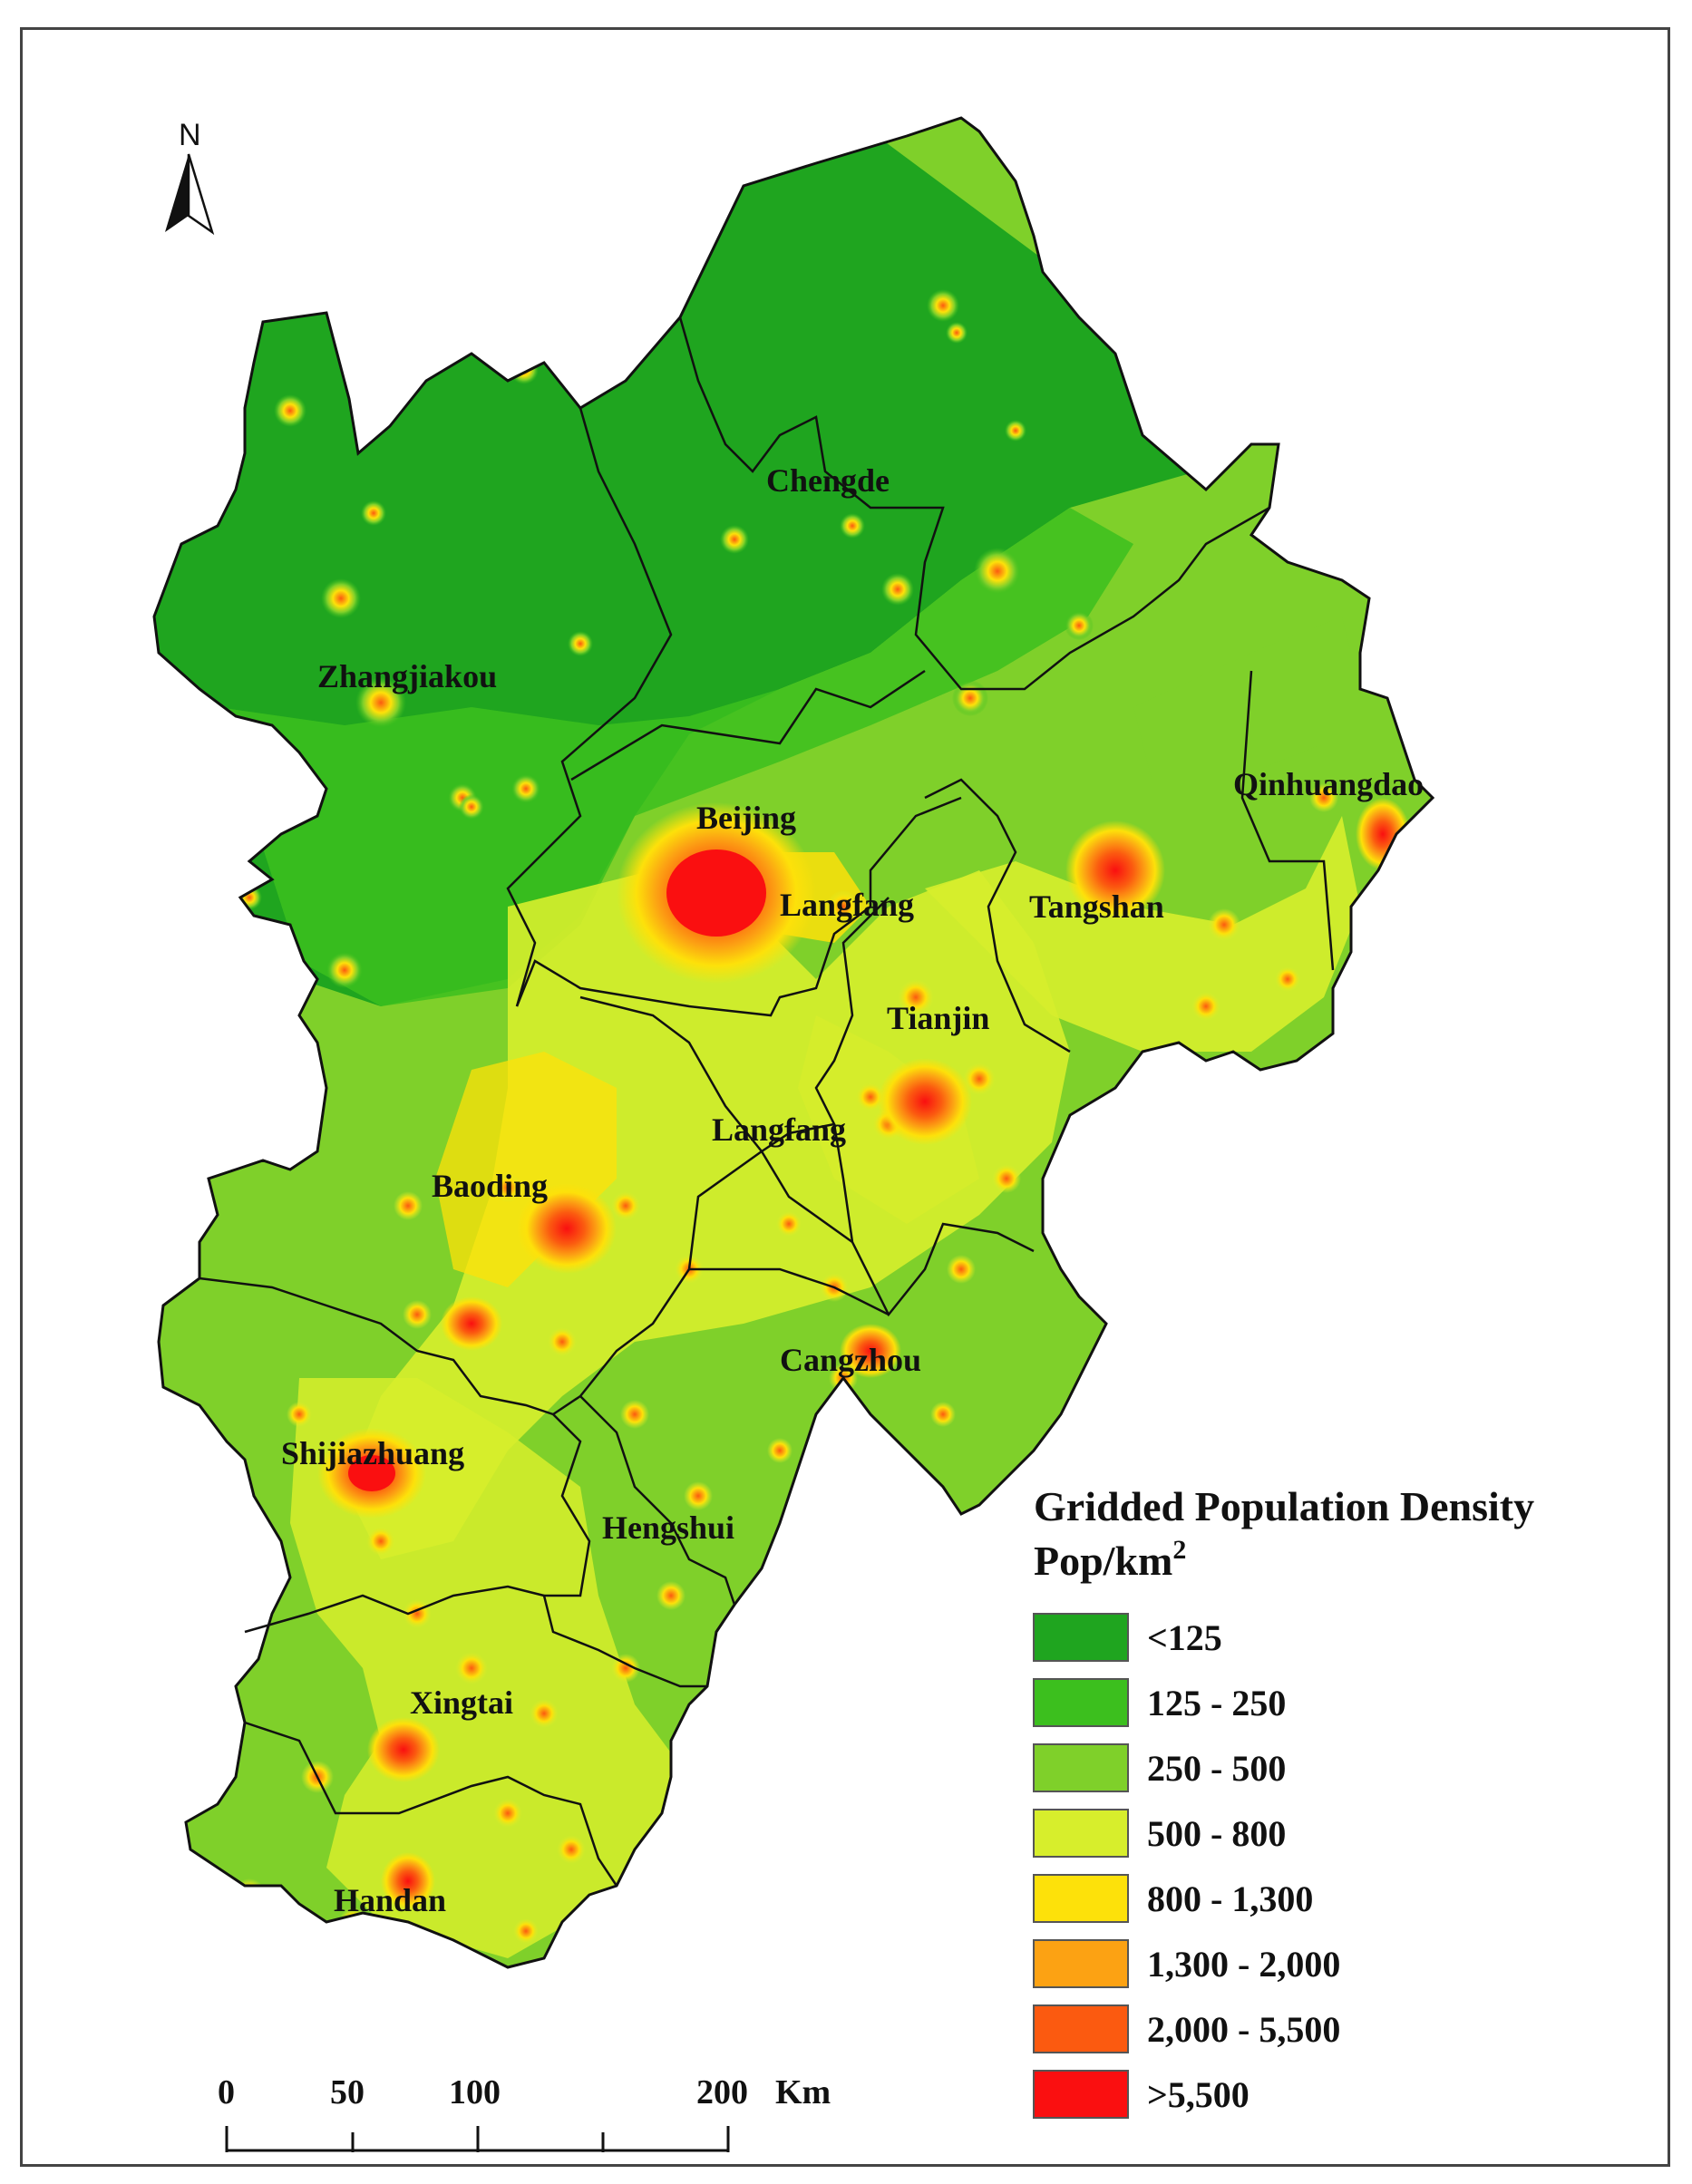  I want to click on region-label-cangzhou: Cangzhou, so click(851, 1360).